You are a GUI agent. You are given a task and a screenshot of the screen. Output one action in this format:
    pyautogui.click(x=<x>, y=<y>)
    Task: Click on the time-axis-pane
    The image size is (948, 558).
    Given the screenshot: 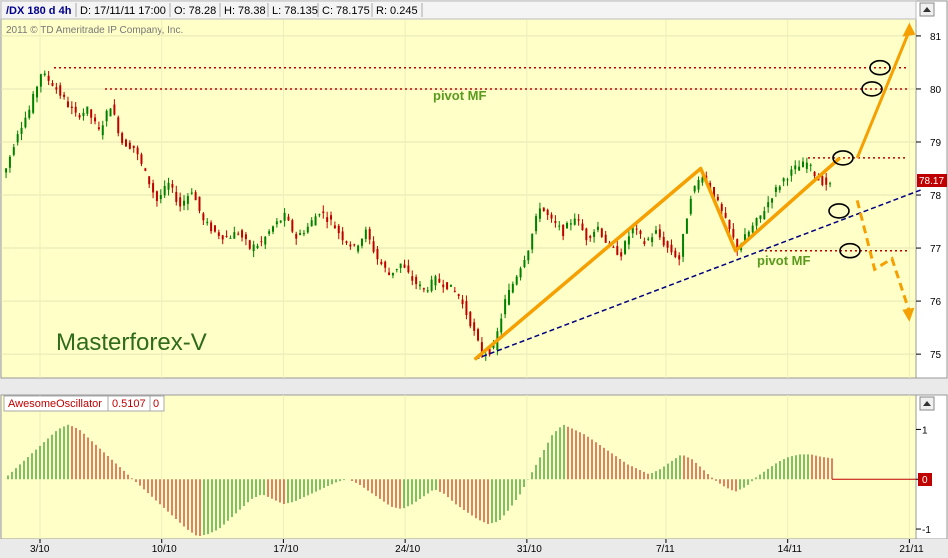 What is the action you would take?
    pyautogui.click(x=474, y=548)
    